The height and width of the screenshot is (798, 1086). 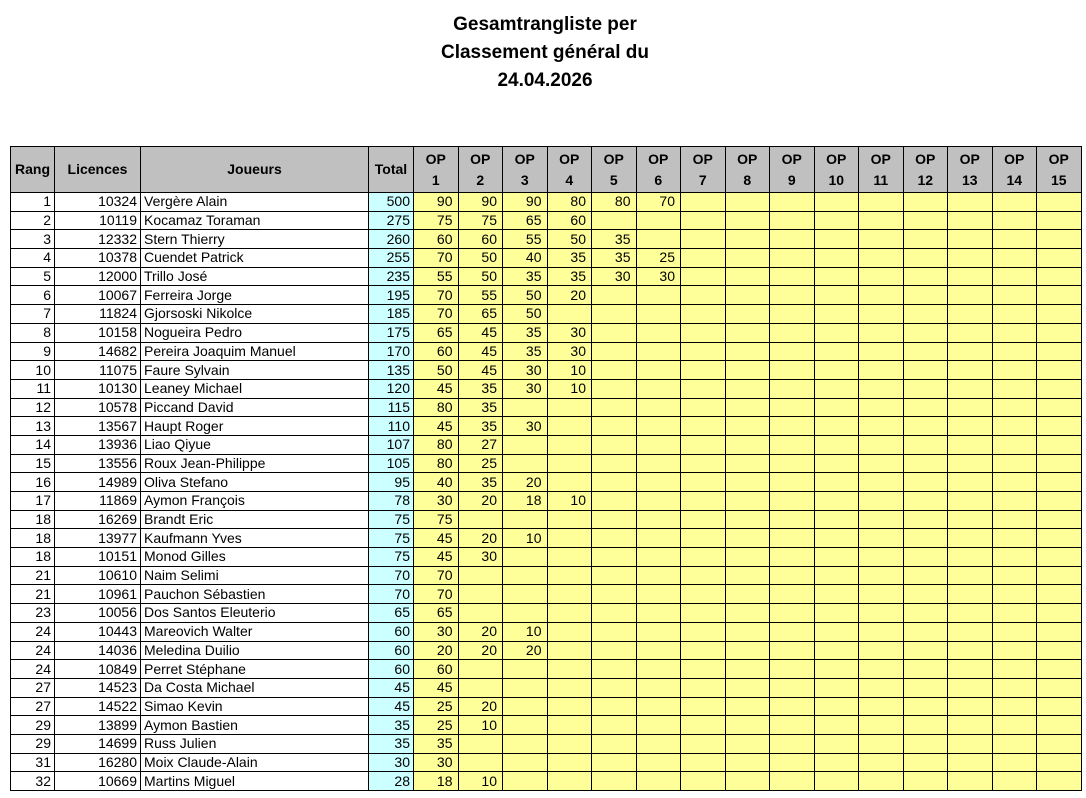 What do you see at coordinates (97, 743) in the screenshot?
I see `cell-licence: 14699` at bounding box center [97, 743].